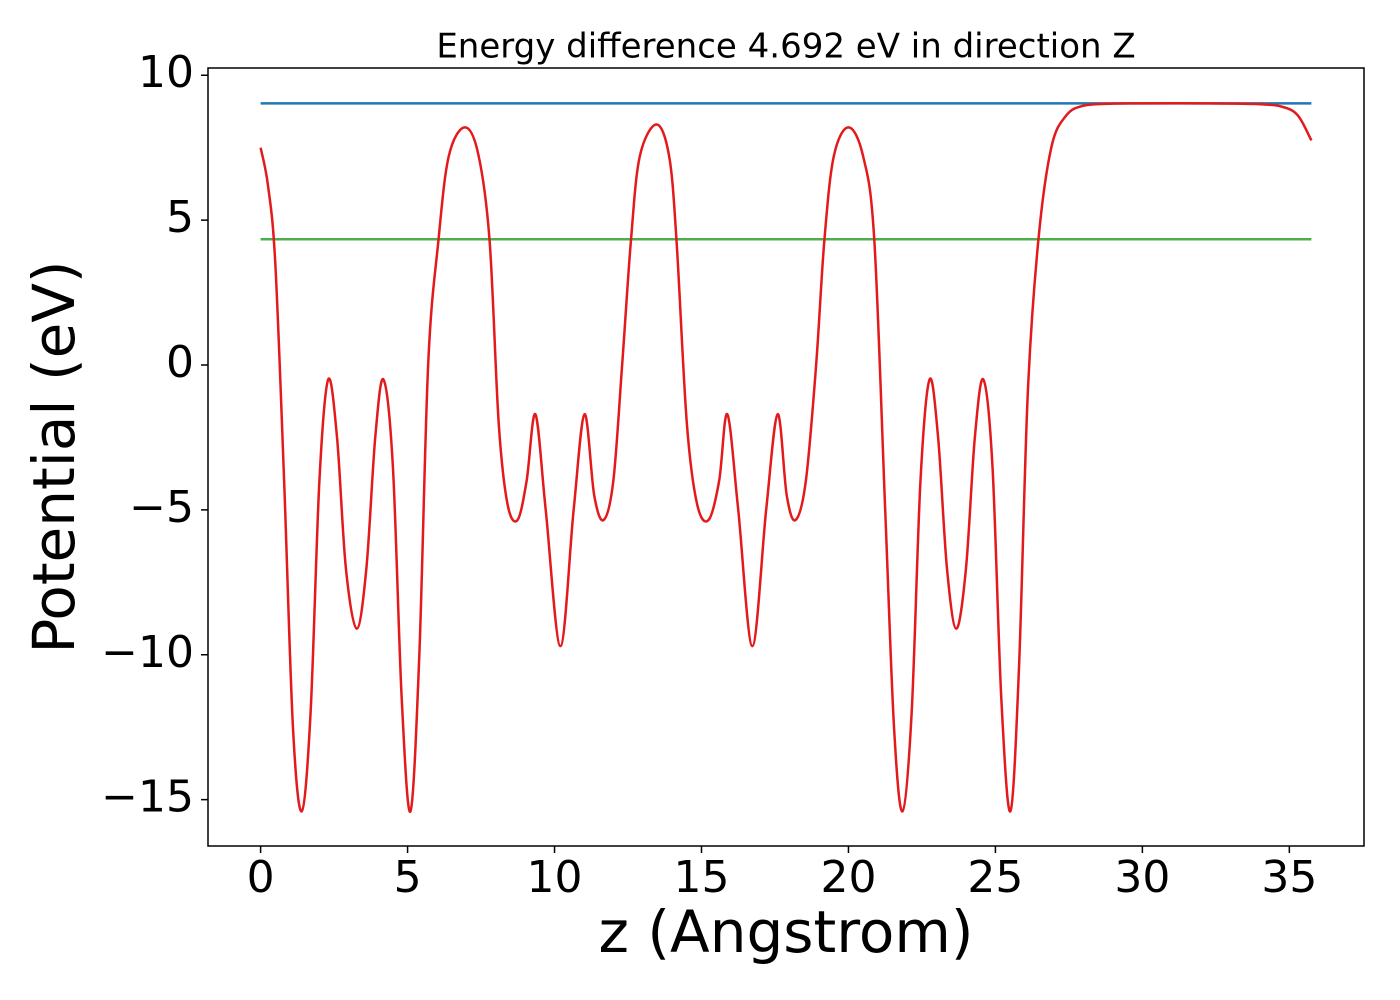  What do you see at coordinates (166, 72) in the screenshot?
I see `y-tick-label: 10` at bounding box center [166, 72].